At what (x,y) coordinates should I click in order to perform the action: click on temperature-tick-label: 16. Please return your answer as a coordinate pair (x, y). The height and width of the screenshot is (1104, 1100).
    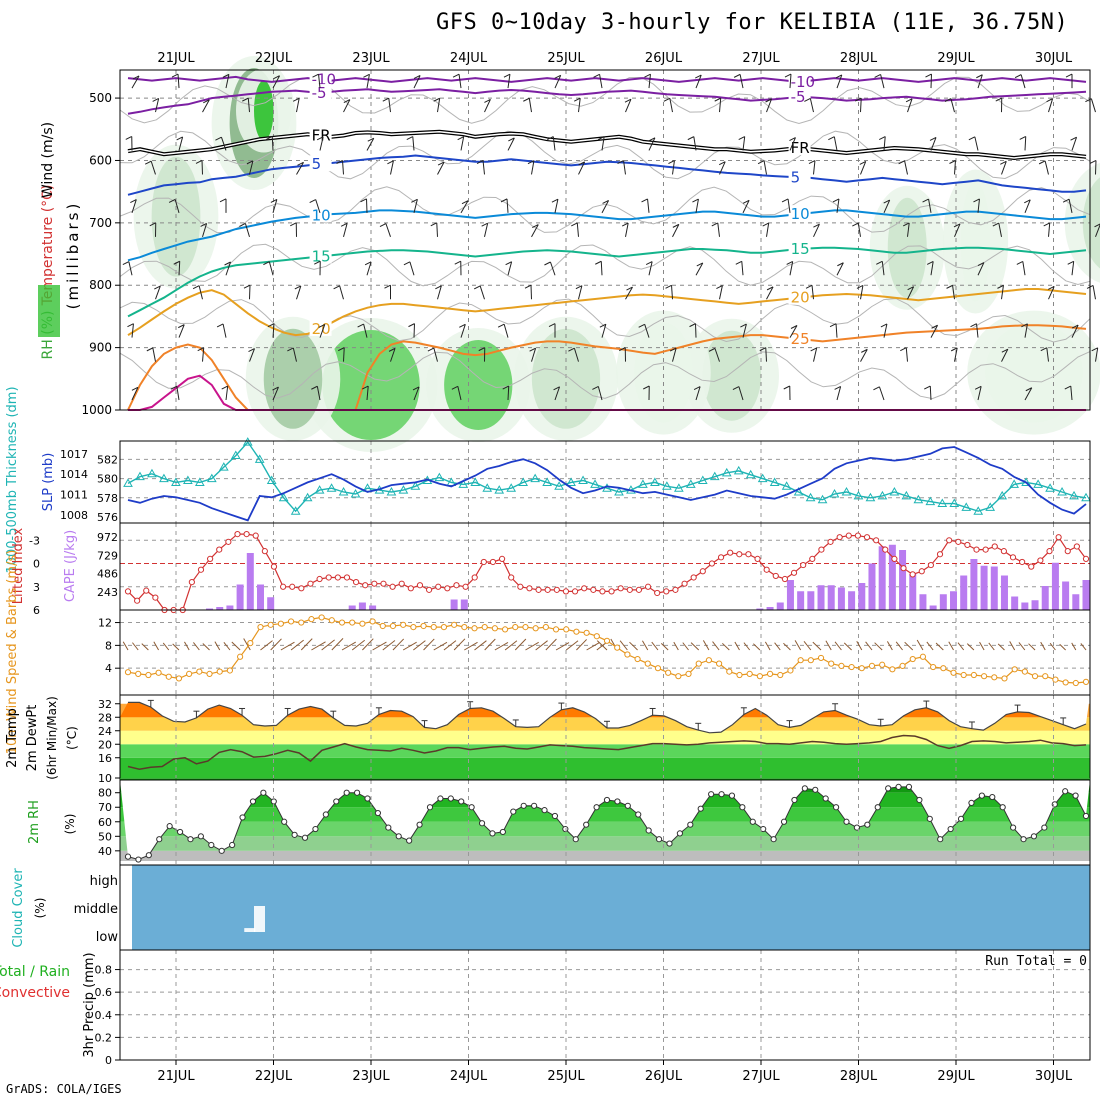
    Looking at the image, I should click on (105, 758).